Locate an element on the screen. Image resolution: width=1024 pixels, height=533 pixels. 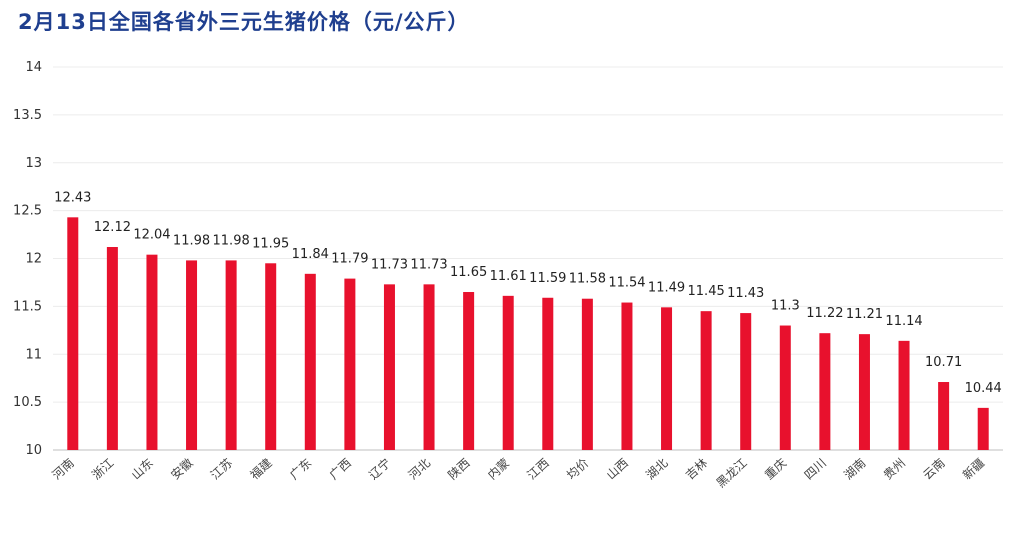
x-tick-label: 均价 is located at coordinates (577, 469).